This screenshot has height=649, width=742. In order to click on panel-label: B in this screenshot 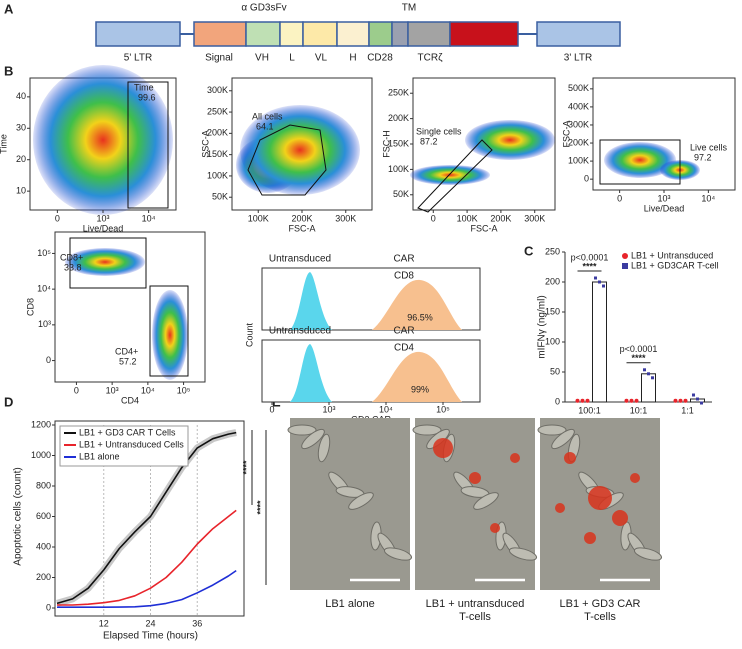, I will do `click(8, 70)`.